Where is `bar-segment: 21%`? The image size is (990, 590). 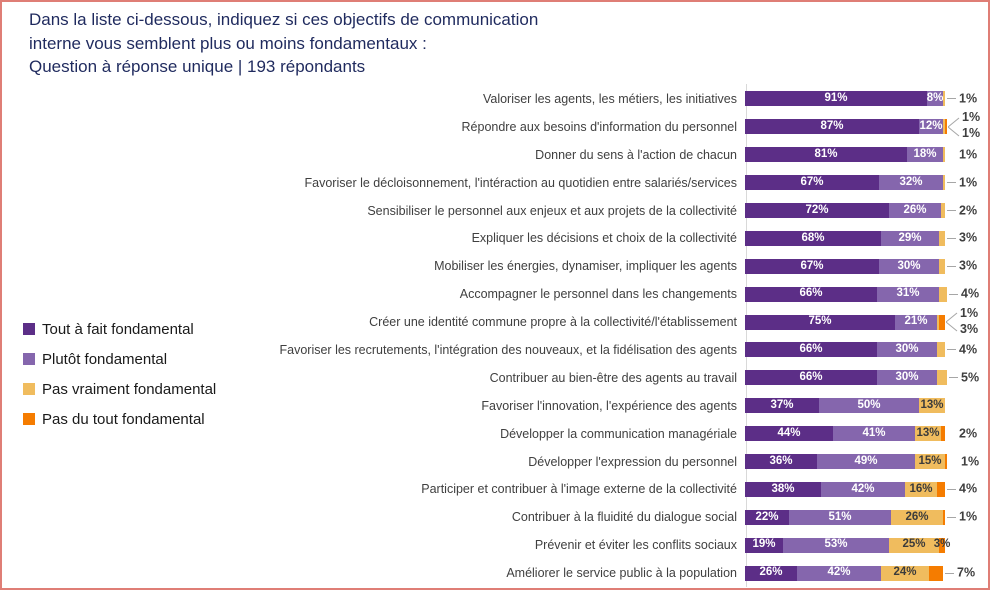
bar-segment: 21% is located at coordinates (916, 322).